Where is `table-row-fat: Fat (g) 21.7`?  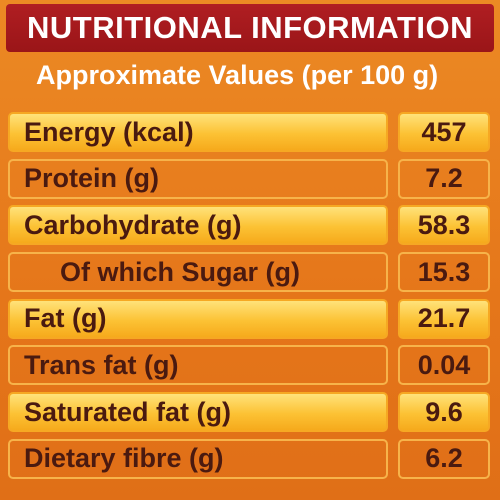 table-row-fat: Fat (g) 21.7 is located at coordinates (252, 318).